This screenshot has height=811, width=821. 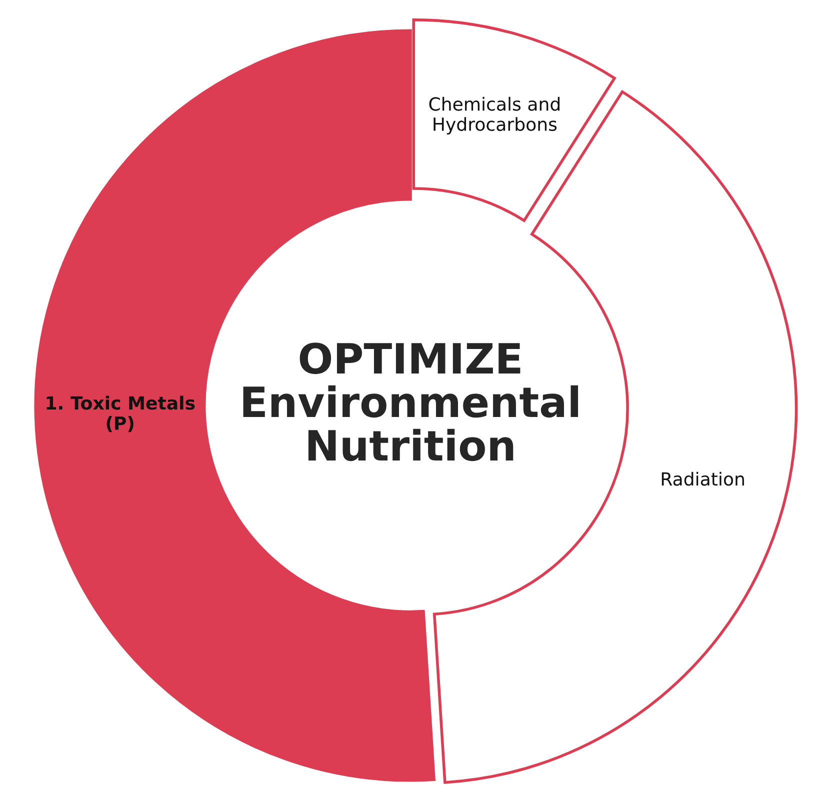 What do you see at coordinates (703, 479) in the screenshot?
I see `slice-label: Radiation` at bounding box center [703, 479].